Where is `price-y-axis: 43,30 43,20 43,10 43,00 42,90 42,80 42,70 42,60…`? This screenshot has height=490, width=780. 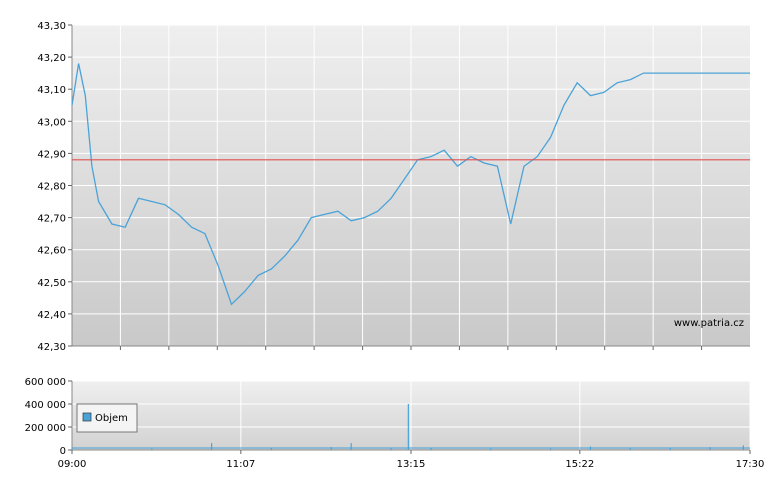
price-y-axis: 43,30 43,20 43,10 43,00 42,90 42,80 42,70 42,60… is located at coordinates (54, 187).